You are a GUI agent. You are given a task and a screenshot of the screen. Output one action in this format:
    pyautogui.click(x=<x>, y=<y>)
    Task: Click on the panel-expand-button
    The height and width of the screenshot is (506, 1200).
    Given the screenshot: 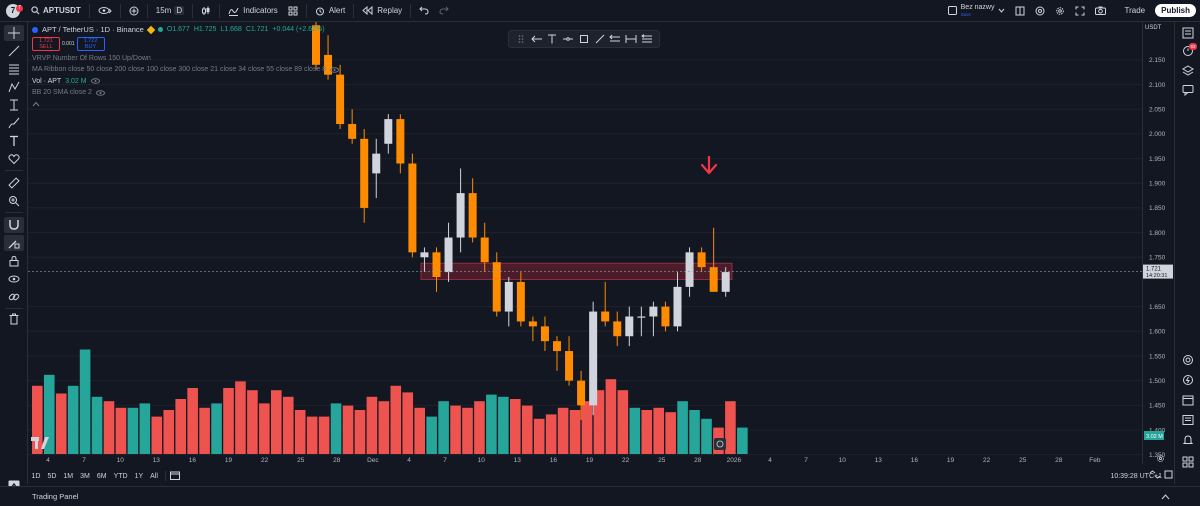 What is the action you would take?
    pyautogui.click(x=1165, y=497)
    